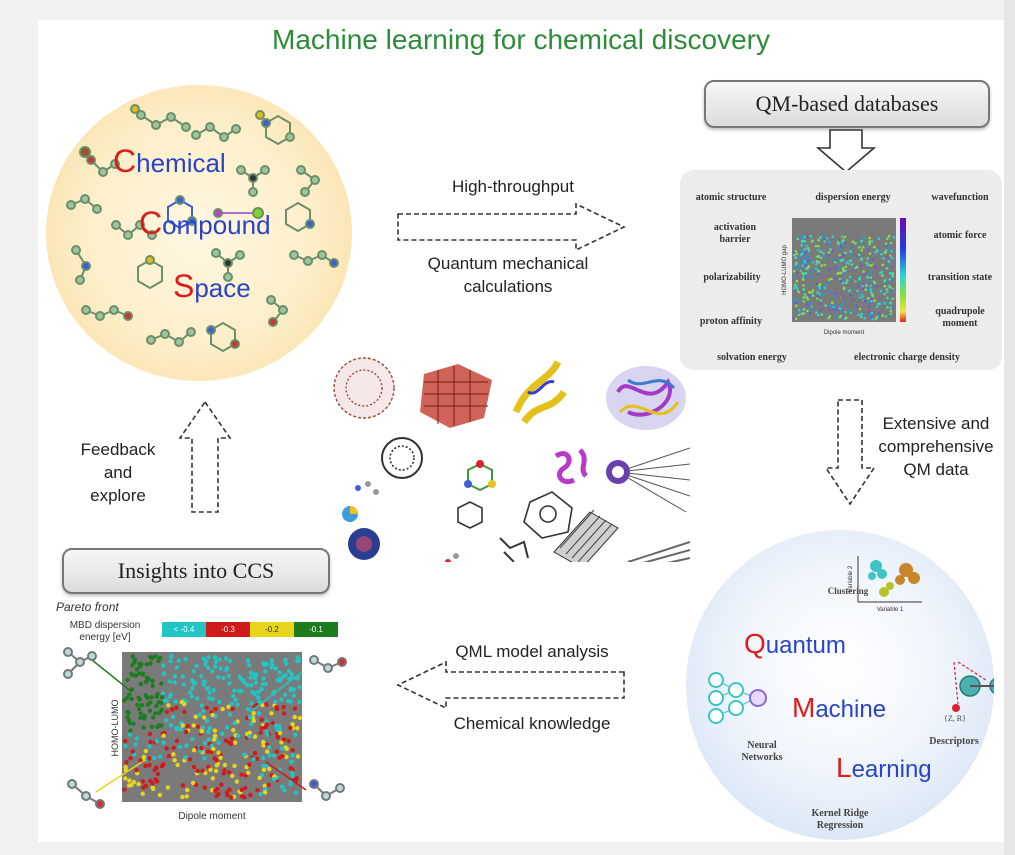 The image size is (1015, 855). Describe the element at coordinates (936, 423) in the screenshot. I see `label-extensive: Extensive and` at that location.